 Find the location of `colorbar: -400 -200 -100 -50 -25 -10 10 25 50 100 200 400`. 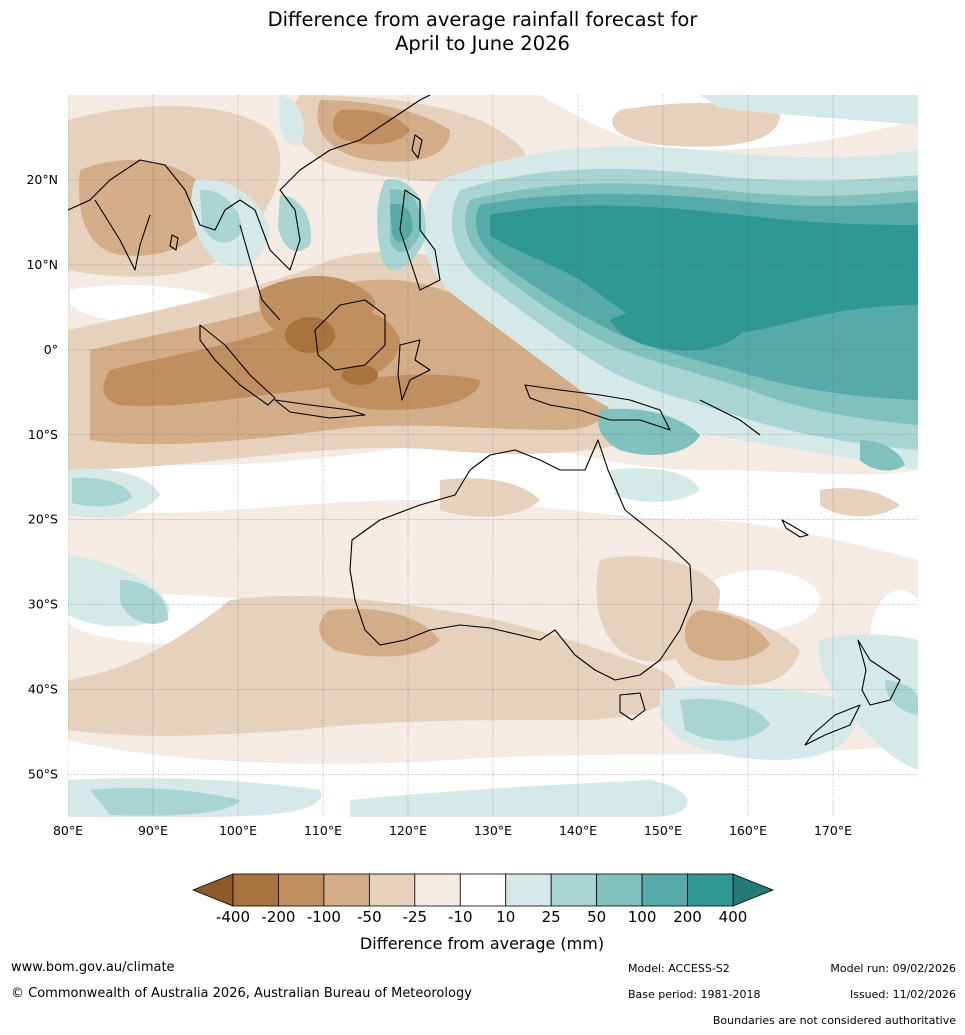

colorbar: -400 -200 -100 -50 -25 -10 10 25 50 100 200 400 is located at coordinates (483, 899).